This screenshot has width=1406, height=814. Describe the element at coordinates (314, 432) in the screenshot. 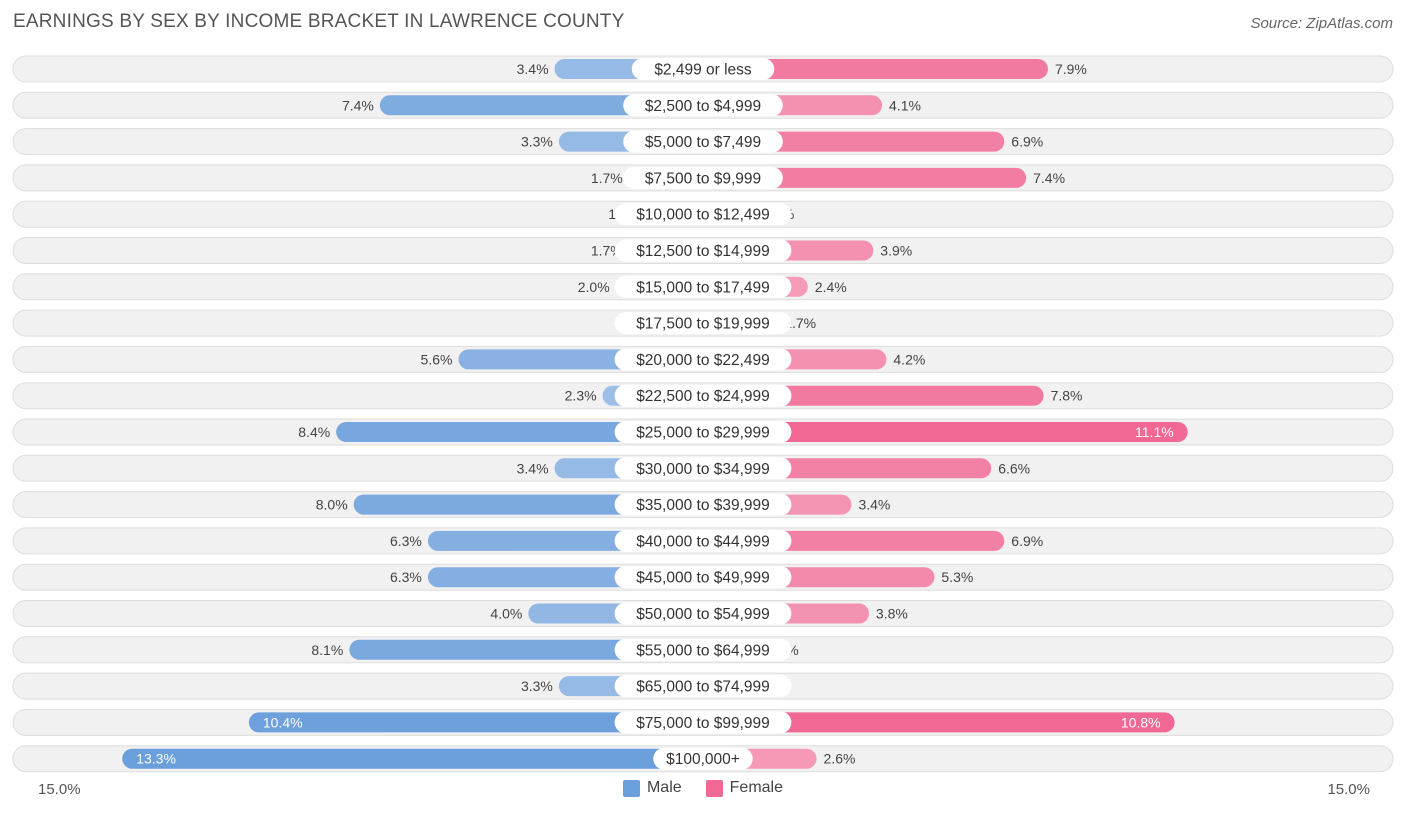

I see `male-value-label: 8.4%` at that location.